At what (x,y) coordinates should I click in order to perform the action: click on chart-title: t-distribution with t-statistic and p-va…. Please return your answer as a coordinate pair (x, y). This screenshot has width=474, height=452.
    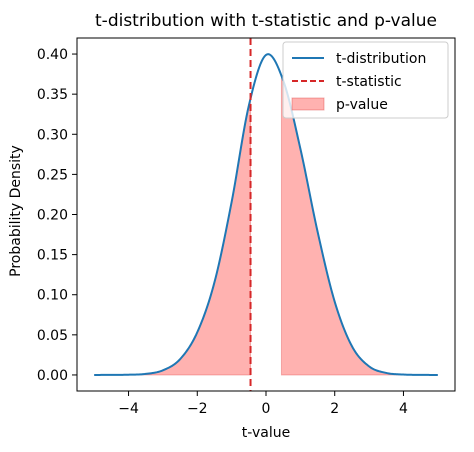
    Looking at the image, I should click on (266, 21).